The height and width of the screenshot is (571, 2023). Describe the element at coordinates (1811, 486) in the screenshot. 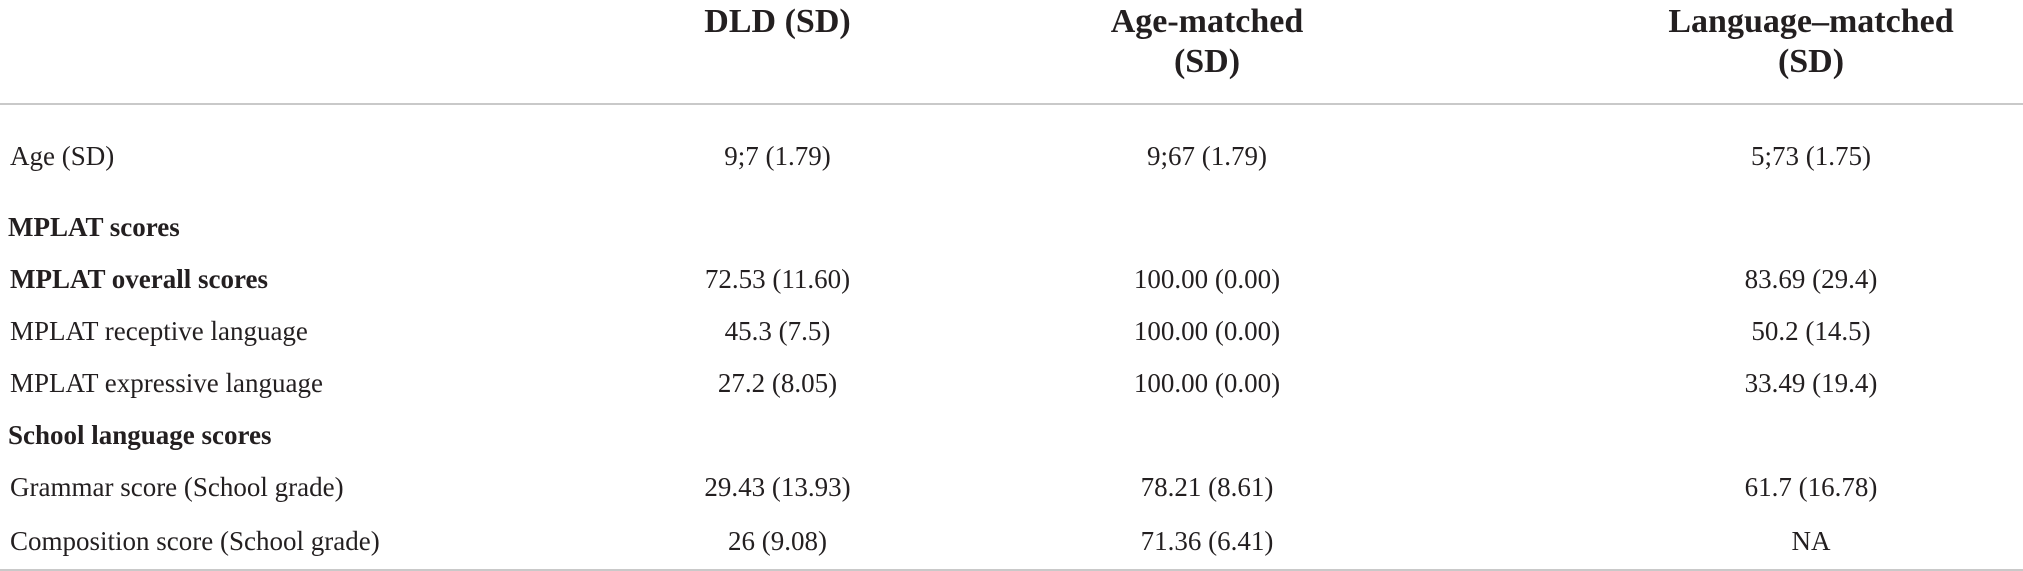

I see `cell-language-matched-value: 61.7 (16.78)` at that location.